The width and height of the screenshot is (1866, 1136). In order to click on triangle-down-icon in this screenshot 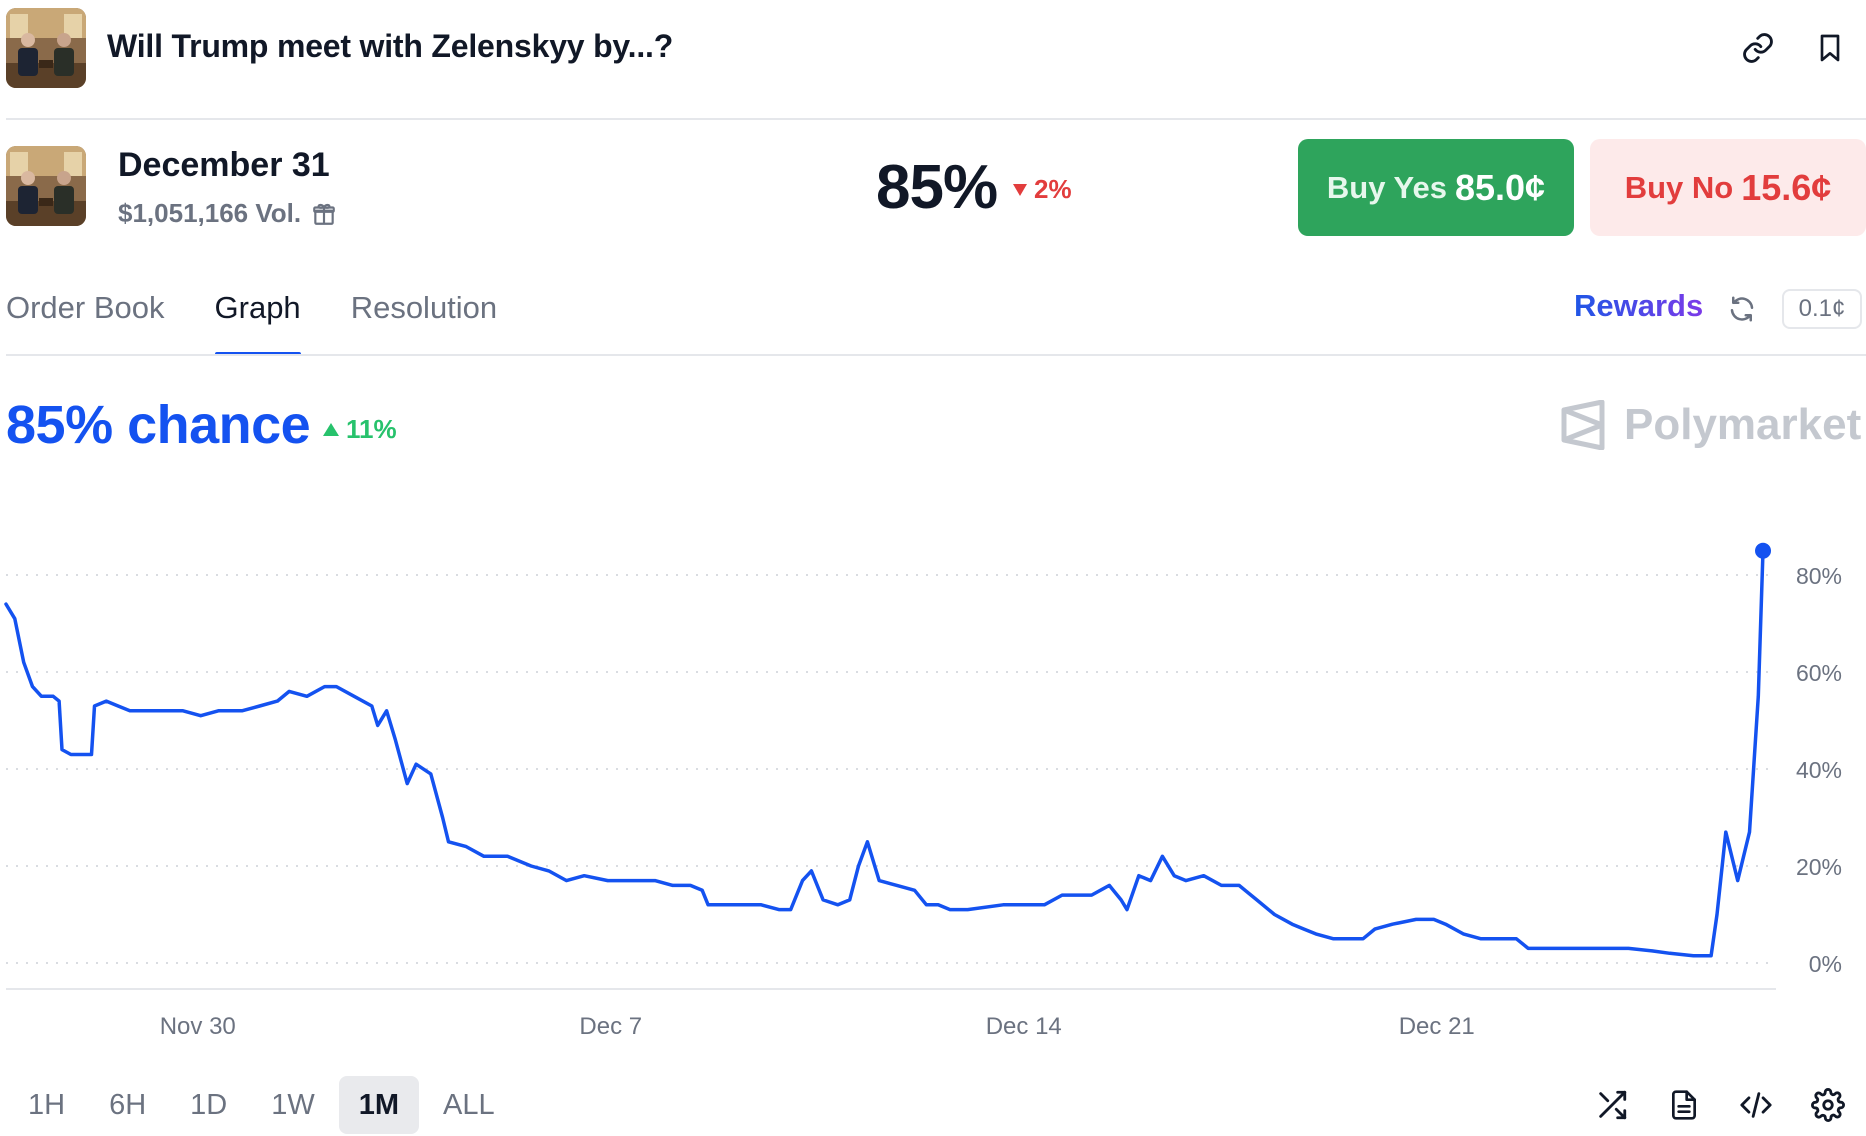, I will do `click(1020, 189)`.